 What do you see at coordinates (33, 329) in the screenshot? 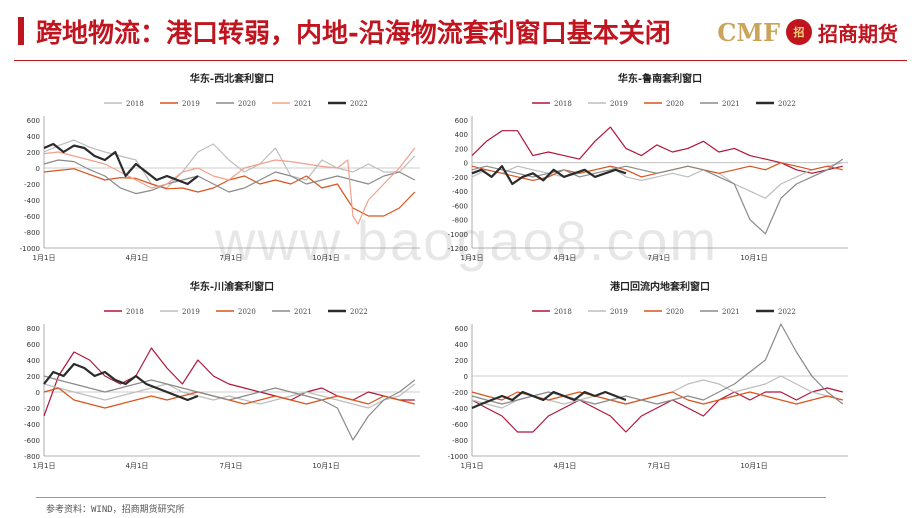
I see `y-tick-label: 800` at bounding box center [33, 329].